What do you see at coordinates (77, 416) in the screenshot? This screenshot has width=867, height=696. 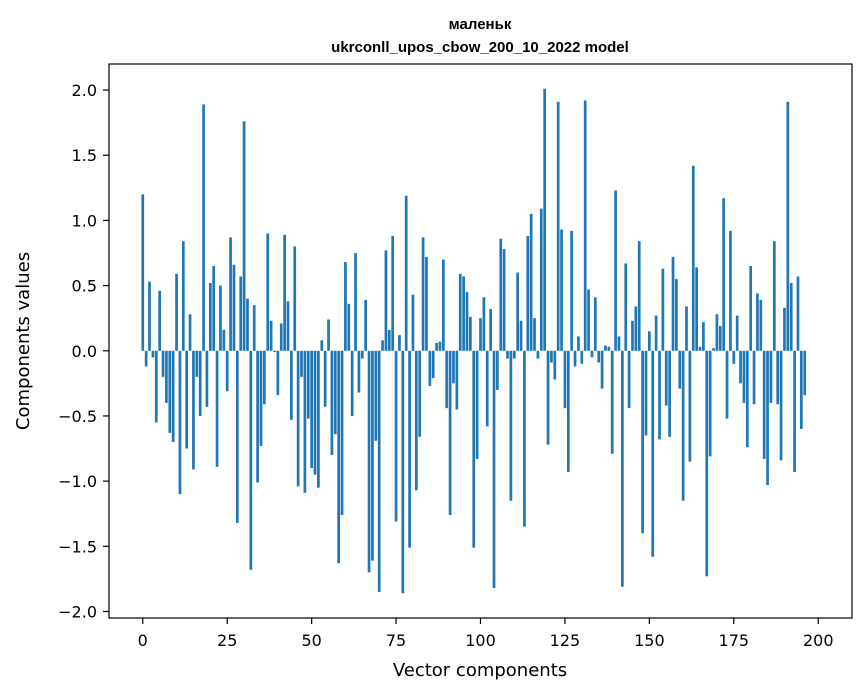 I see `y-tick-label: −0.5` at bounding box center [77, 416].